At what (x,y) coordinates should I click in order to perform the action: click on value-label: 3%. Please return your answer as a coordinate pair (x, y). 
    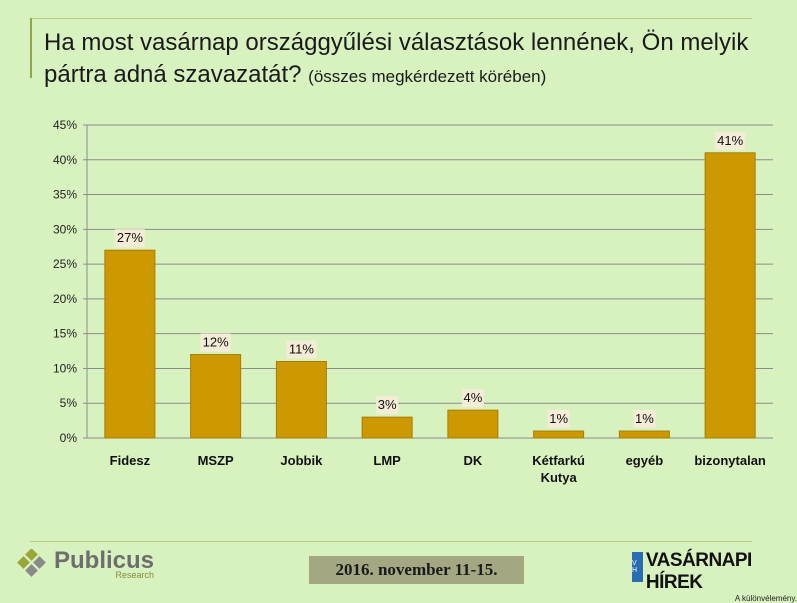
    Looking at the image, I should click on (387, 404).